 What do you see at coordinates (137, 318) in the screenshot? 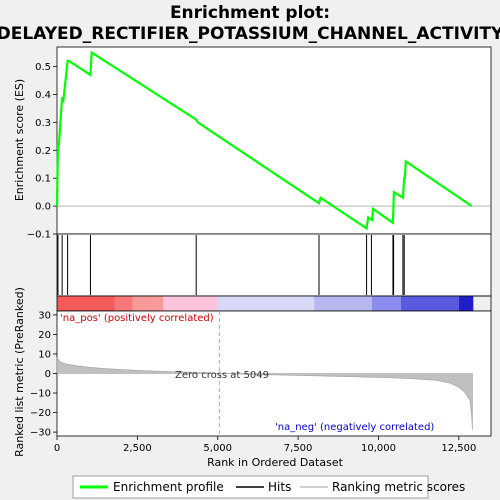
I see `na-pos-label: 'na_pos' (positively correlated)` at bounding box center [137, 318].